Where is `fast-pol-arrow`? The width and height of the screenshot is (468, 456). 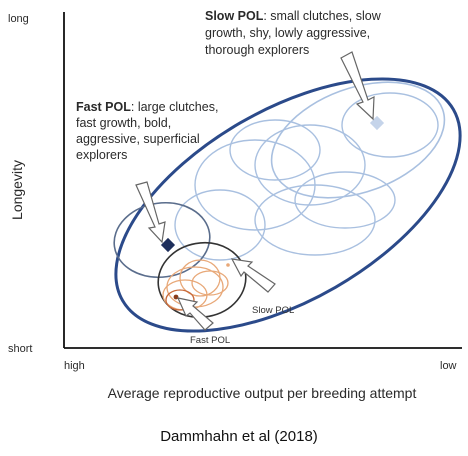 fast-pol-arrow is located at coordinates (150, 212).